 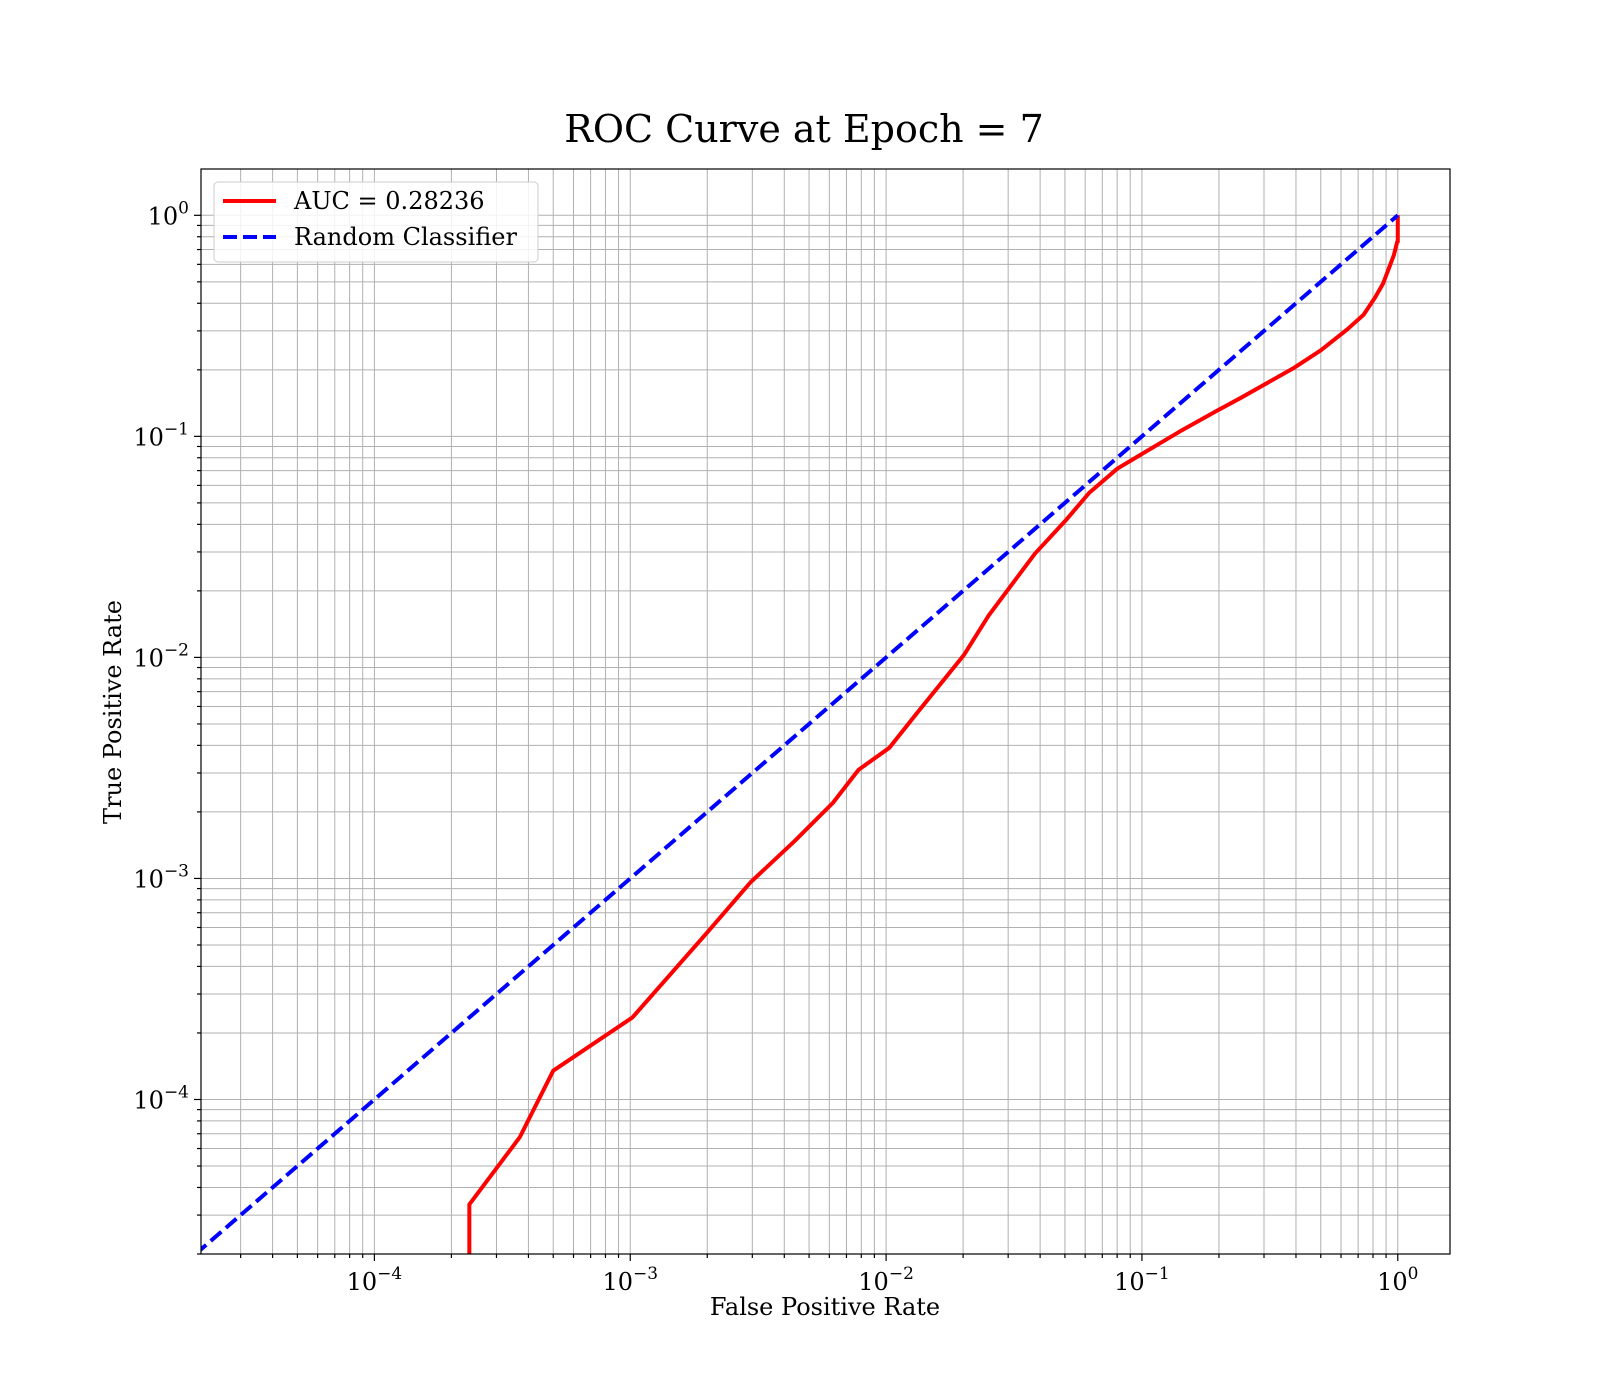 I want to click on y-tick-label: 10⁻³, so click(x=161, y=877).